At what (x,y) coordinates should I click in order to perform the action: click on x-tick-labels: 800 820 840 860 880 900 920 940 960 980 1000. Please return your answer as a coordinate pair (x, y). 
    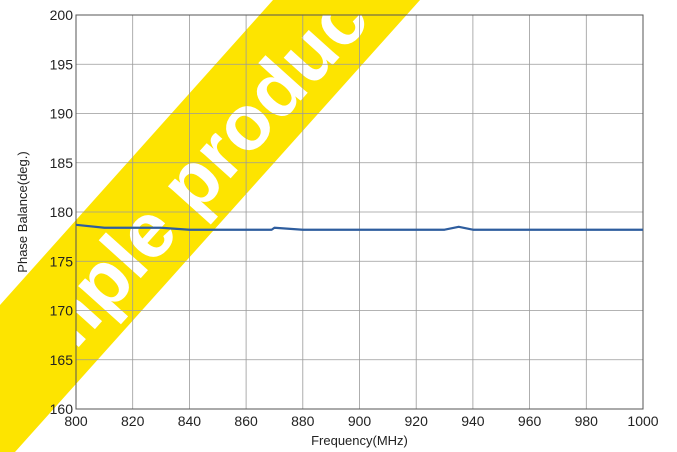
    Looking at the image, I should click on (361, 421).